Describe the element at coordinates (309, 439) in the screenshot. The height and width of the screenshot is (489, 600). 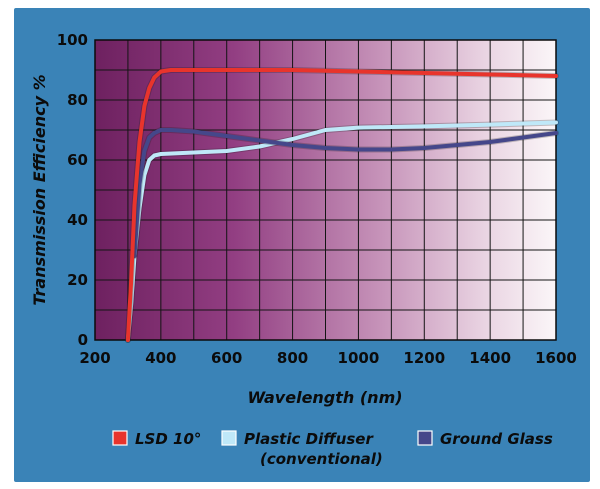
I see `legend-label-plastic: Plastic Diffuser` at that location.